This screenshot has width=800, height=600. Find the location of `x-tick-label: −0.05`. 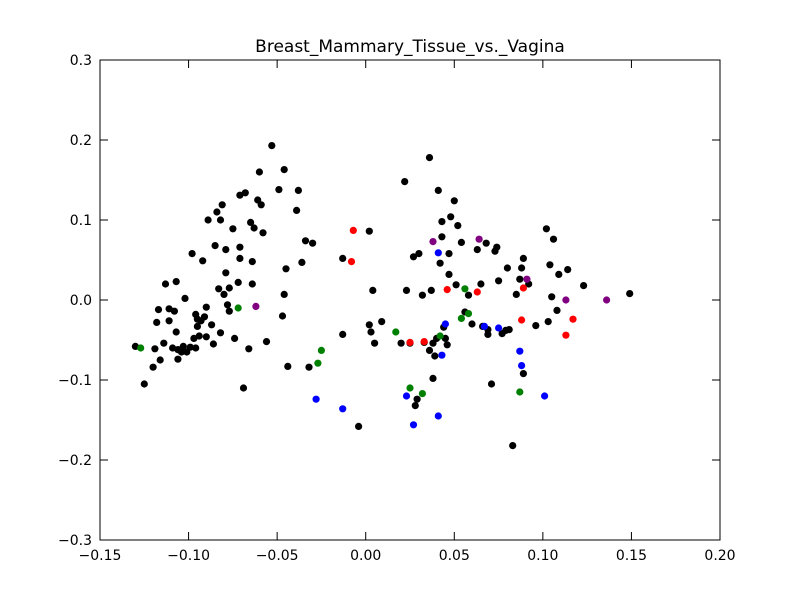

x-tick-label: −0.05 is located at coordinates (277, 556).